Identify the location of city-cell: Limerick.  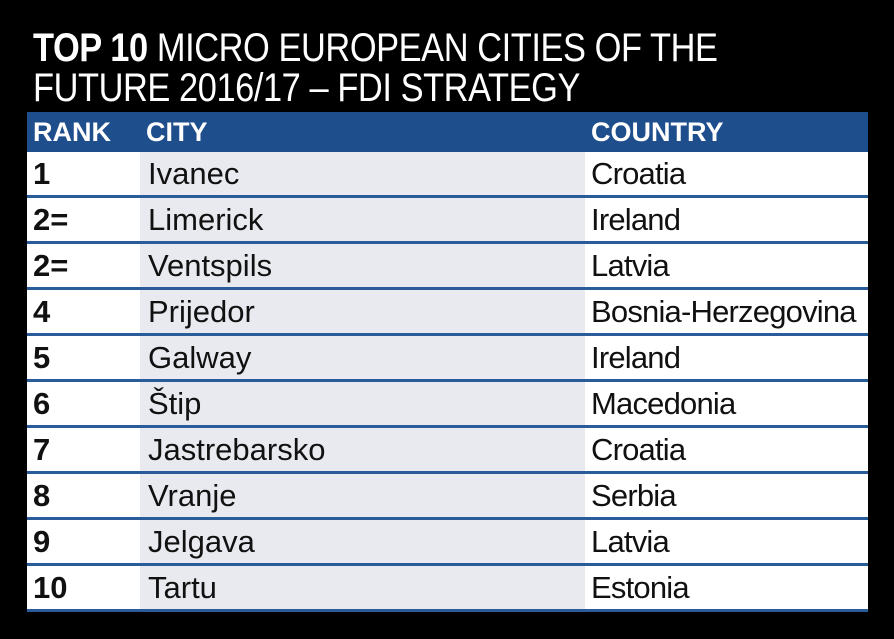
(362, 220).